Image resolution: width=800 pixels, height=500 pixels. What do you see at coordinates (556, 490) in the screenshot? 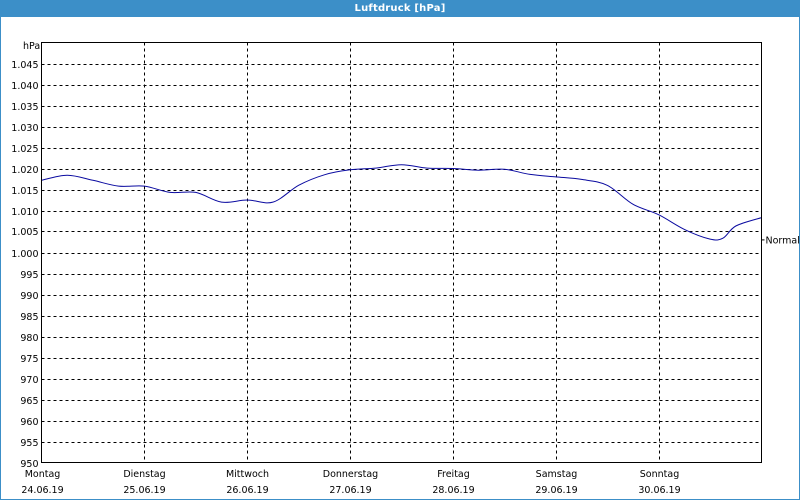
I see `x-tick-date: 29.06.19` at bounding box center [556, 490].